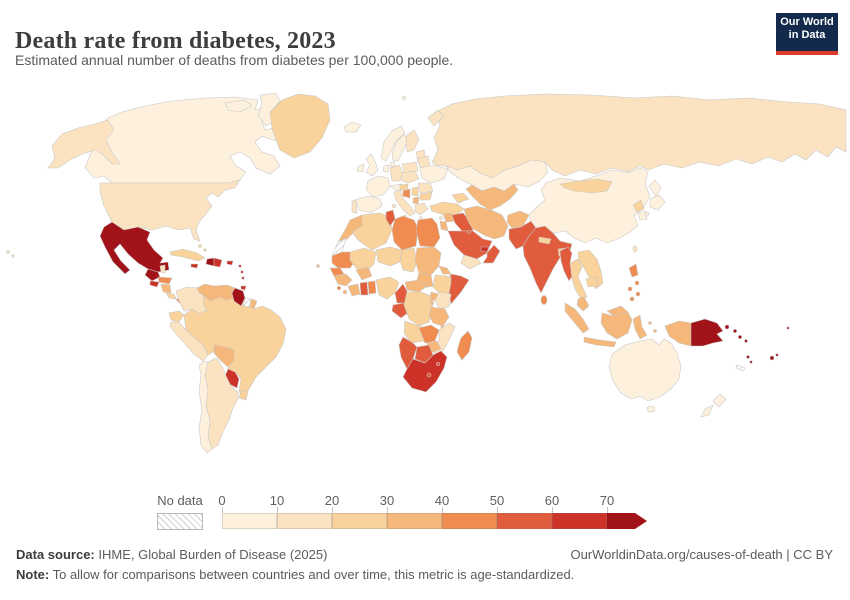  Describe the element at coordinates (707, 411) in the screenshot. I see `country-new-zealand-south` at that location.